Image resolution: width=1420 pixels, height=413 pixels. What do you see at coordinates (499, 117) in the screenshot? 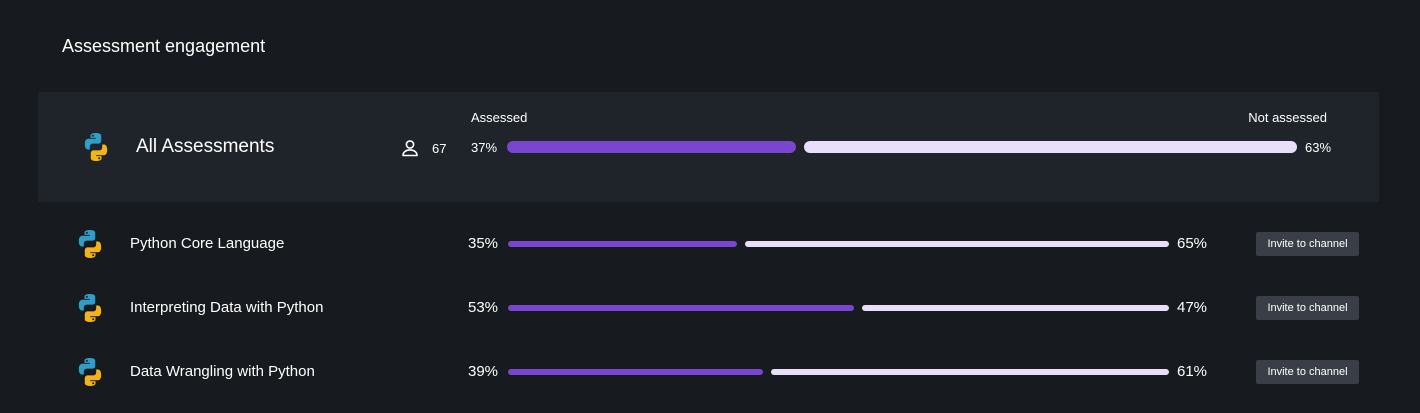
I see `assessed-label: Assessed` at bounding box center [499, 117].